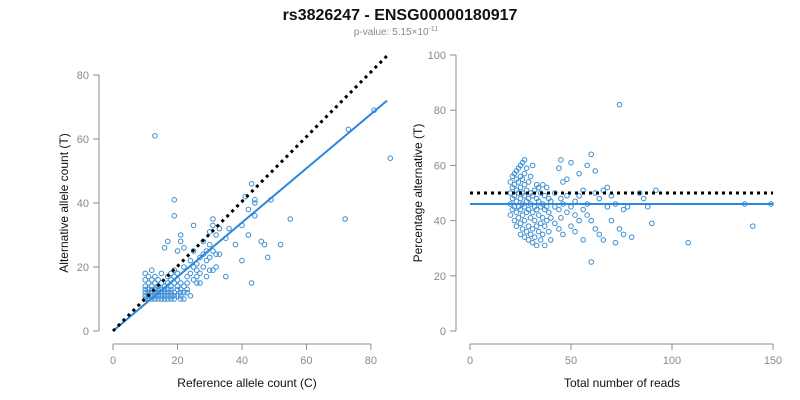 The height and width of the screenshot is (400, 800). Describe the element at coordinates (418, 193) in the screenshot. I see `y-axis-label: Percentage alternative (T)` at that location.